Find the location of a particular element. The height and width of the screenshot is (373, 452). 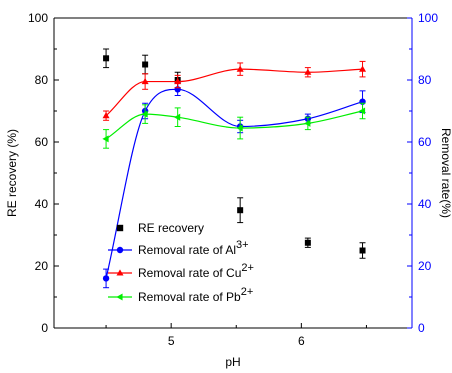

y-left-tick-label: 60 is located at coordinates (42, 142).